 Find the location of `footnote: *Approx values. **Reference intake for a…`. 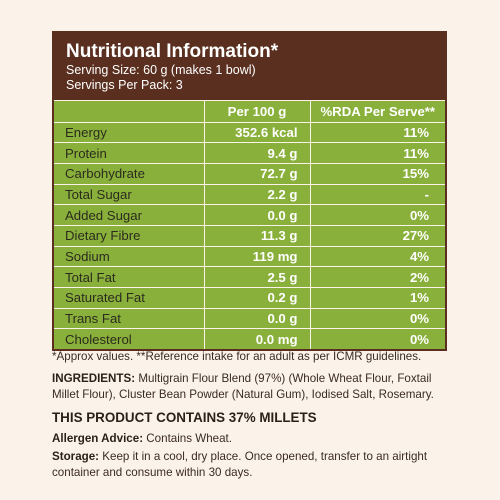

footnote: *Approx values. **Reference intake for a… is located at coordinates (237, 356).